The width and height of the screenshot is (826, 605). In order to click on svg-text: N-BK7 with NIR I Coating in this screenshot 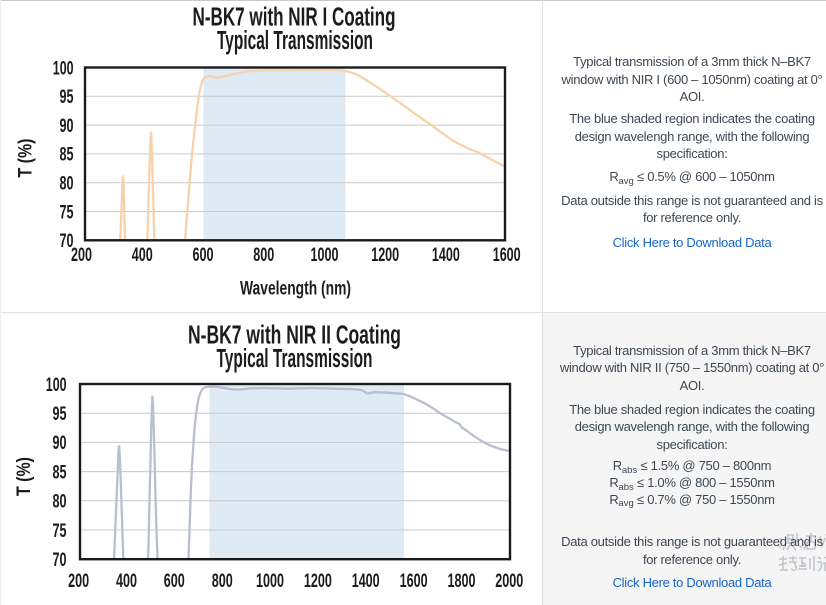, I will do `click(294, 18)`.